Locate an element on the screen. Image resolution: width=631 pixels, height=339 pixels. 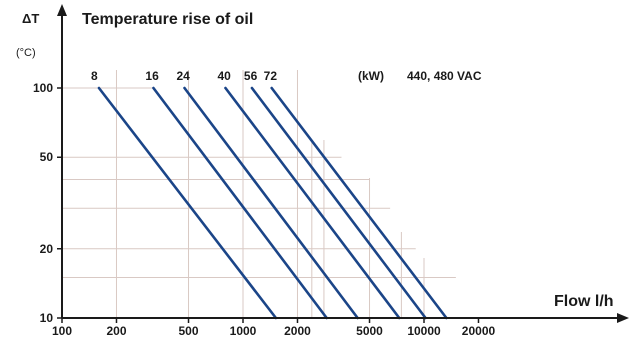
x-tick-label: 1000 is located at coordinates (243, 331).